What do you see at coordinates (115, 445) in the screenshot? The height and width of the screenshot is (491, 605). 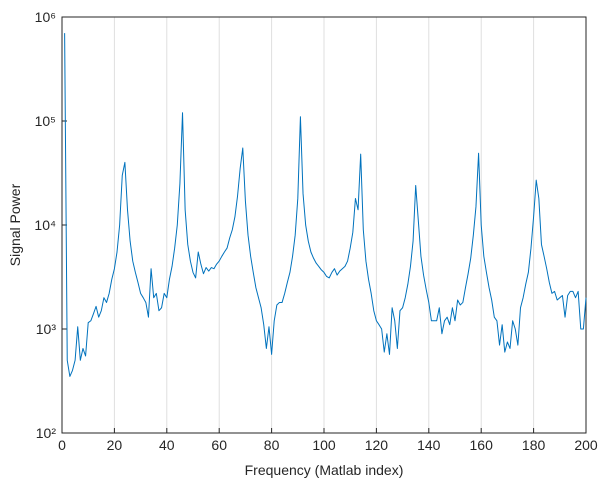 I see `x-tick-label: 20` at bounding box center [115, 445].